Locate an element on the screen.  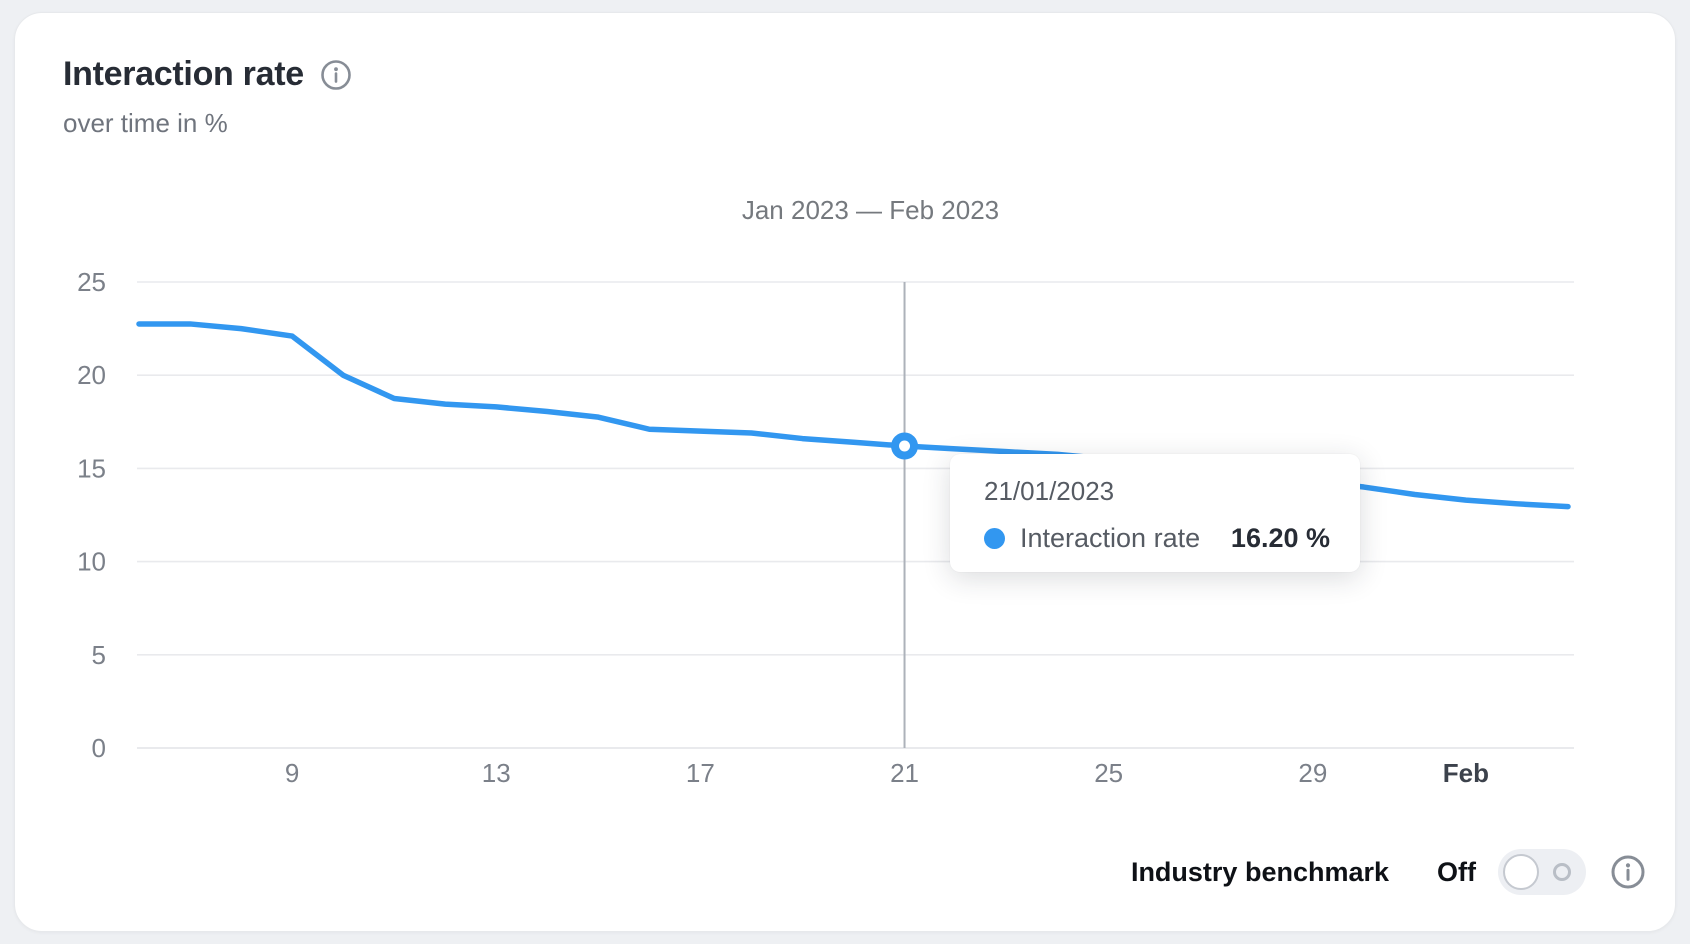
benchmark-info-icon is located at coordinates (1628, 872).